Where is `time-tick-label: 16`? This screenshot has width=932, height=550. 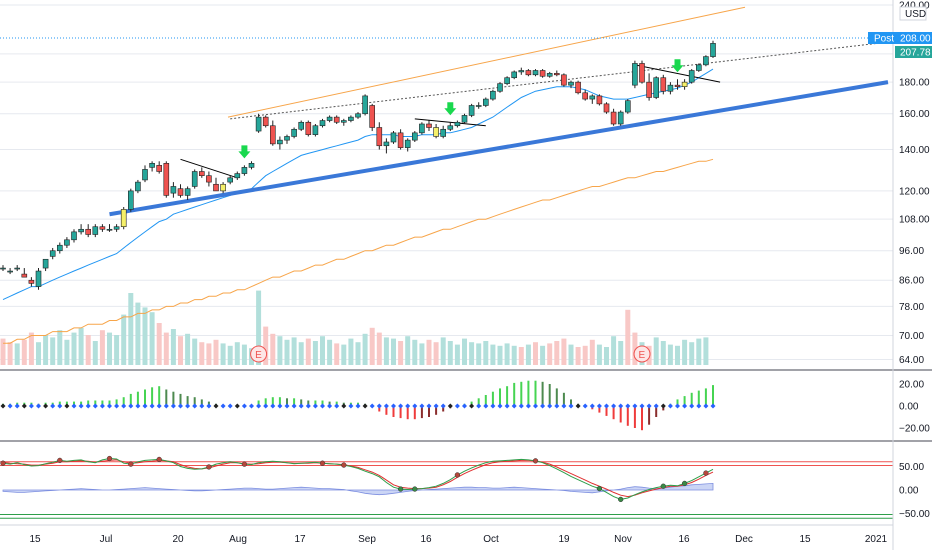
time-tick-label: 16 is located at coordinates (684, 539).